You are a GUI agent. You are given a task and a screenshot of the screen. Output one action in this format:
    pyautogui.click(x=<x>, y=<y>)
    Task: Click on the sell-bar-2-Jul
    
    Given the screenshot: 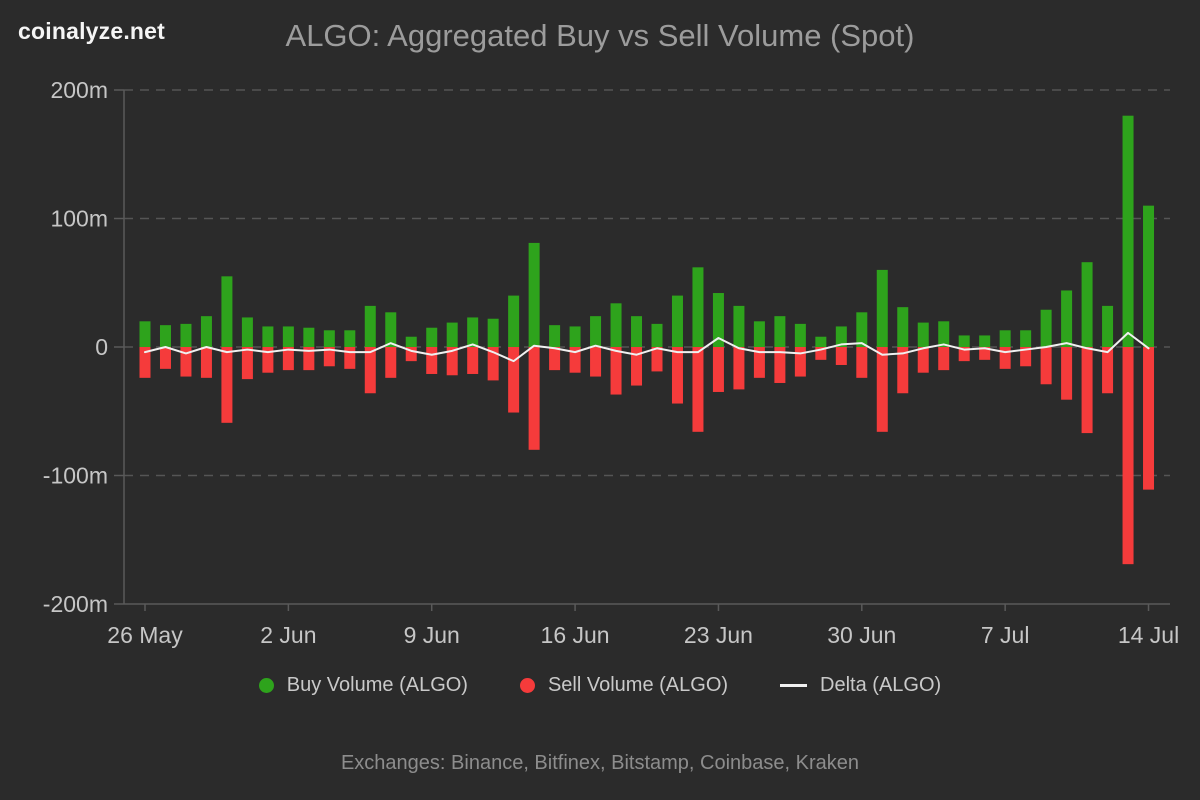 What is the action you would take?
    pyautogui.click(x=903, y=370)
    